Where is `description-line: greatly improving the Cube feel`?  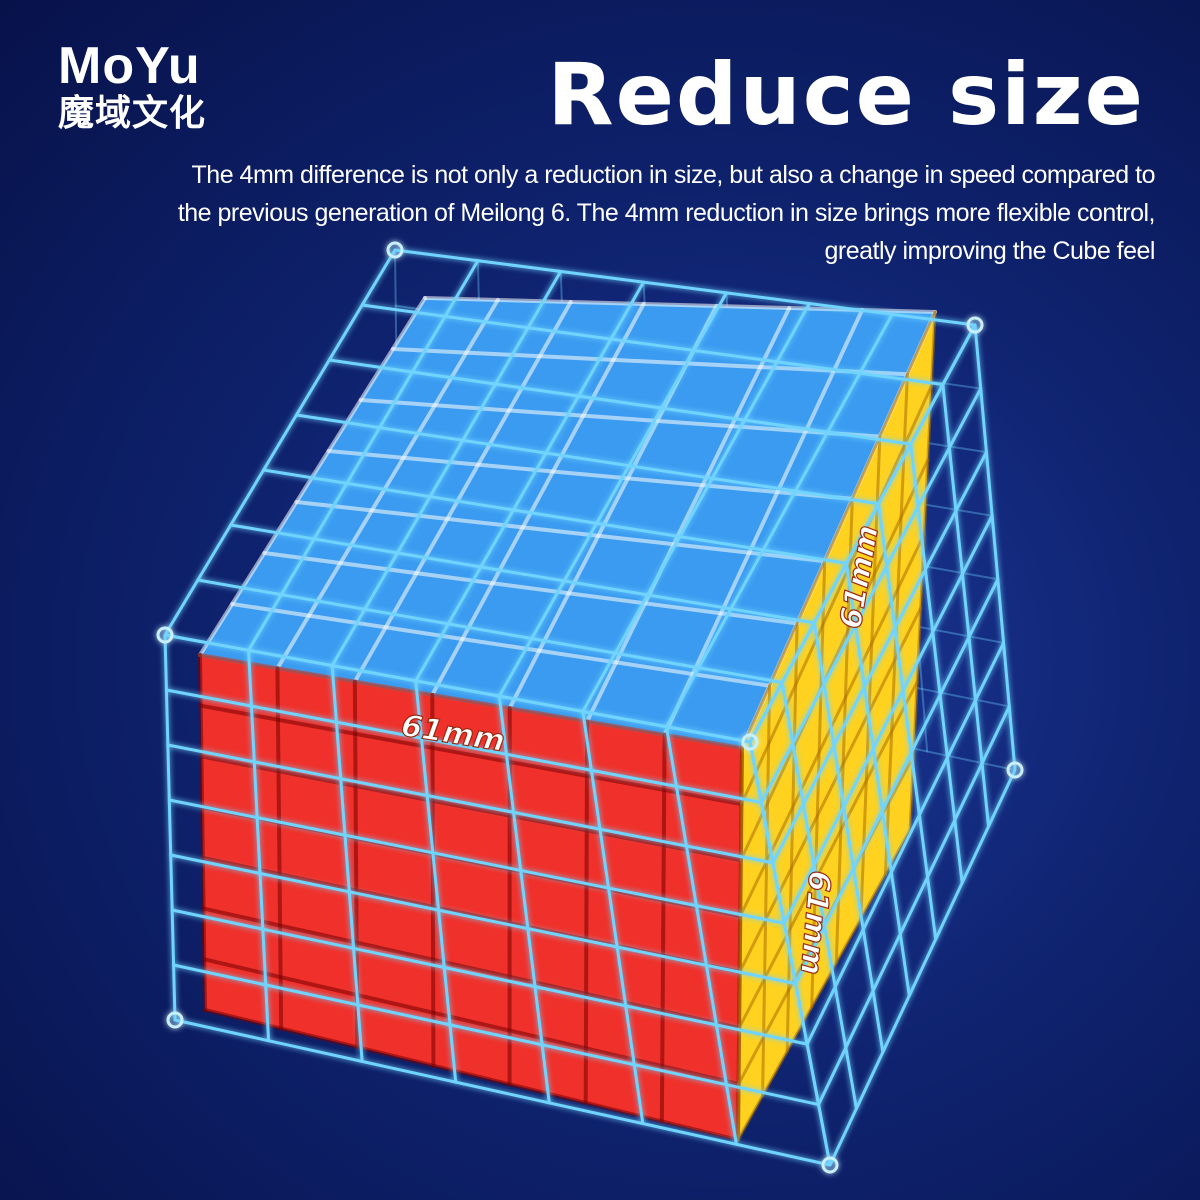 description-line: greatly improving the Cube feel is located at coordinates (989, 251).